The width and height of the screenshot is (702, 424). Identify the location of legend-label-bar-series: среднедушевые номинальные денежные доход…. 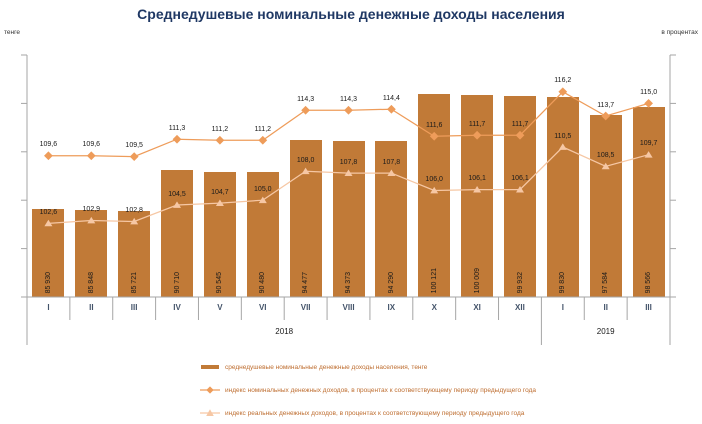
(326, 367).